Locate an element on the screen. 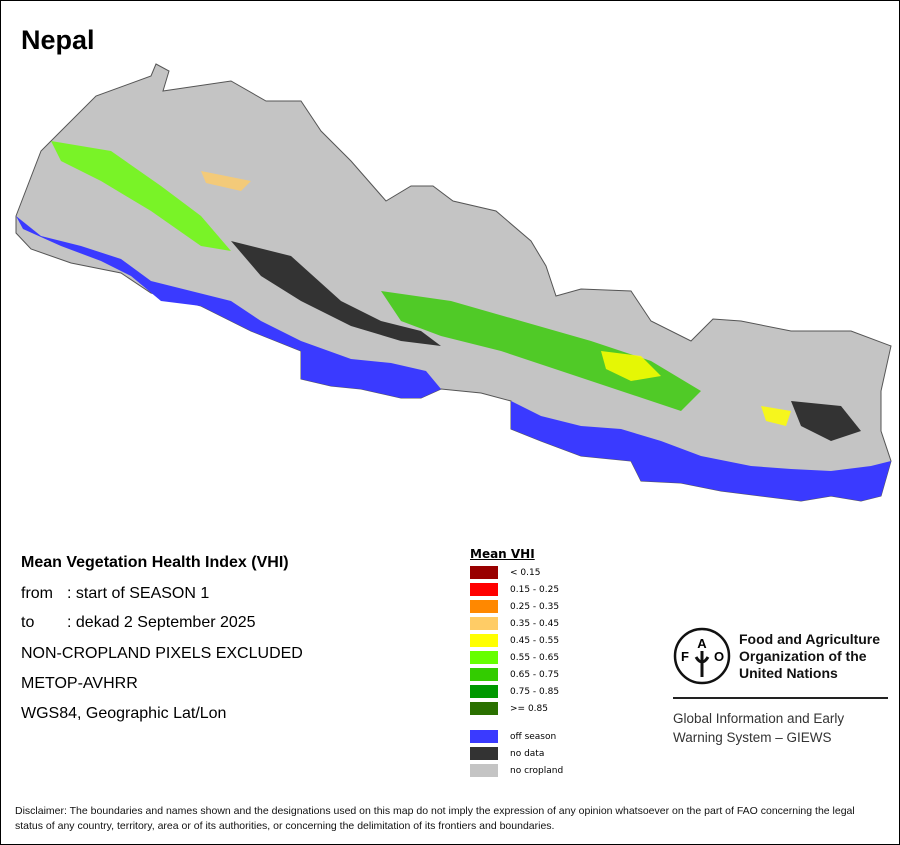  legend-item: 0.75 - 0.85 is located at coordinates (516, 691).